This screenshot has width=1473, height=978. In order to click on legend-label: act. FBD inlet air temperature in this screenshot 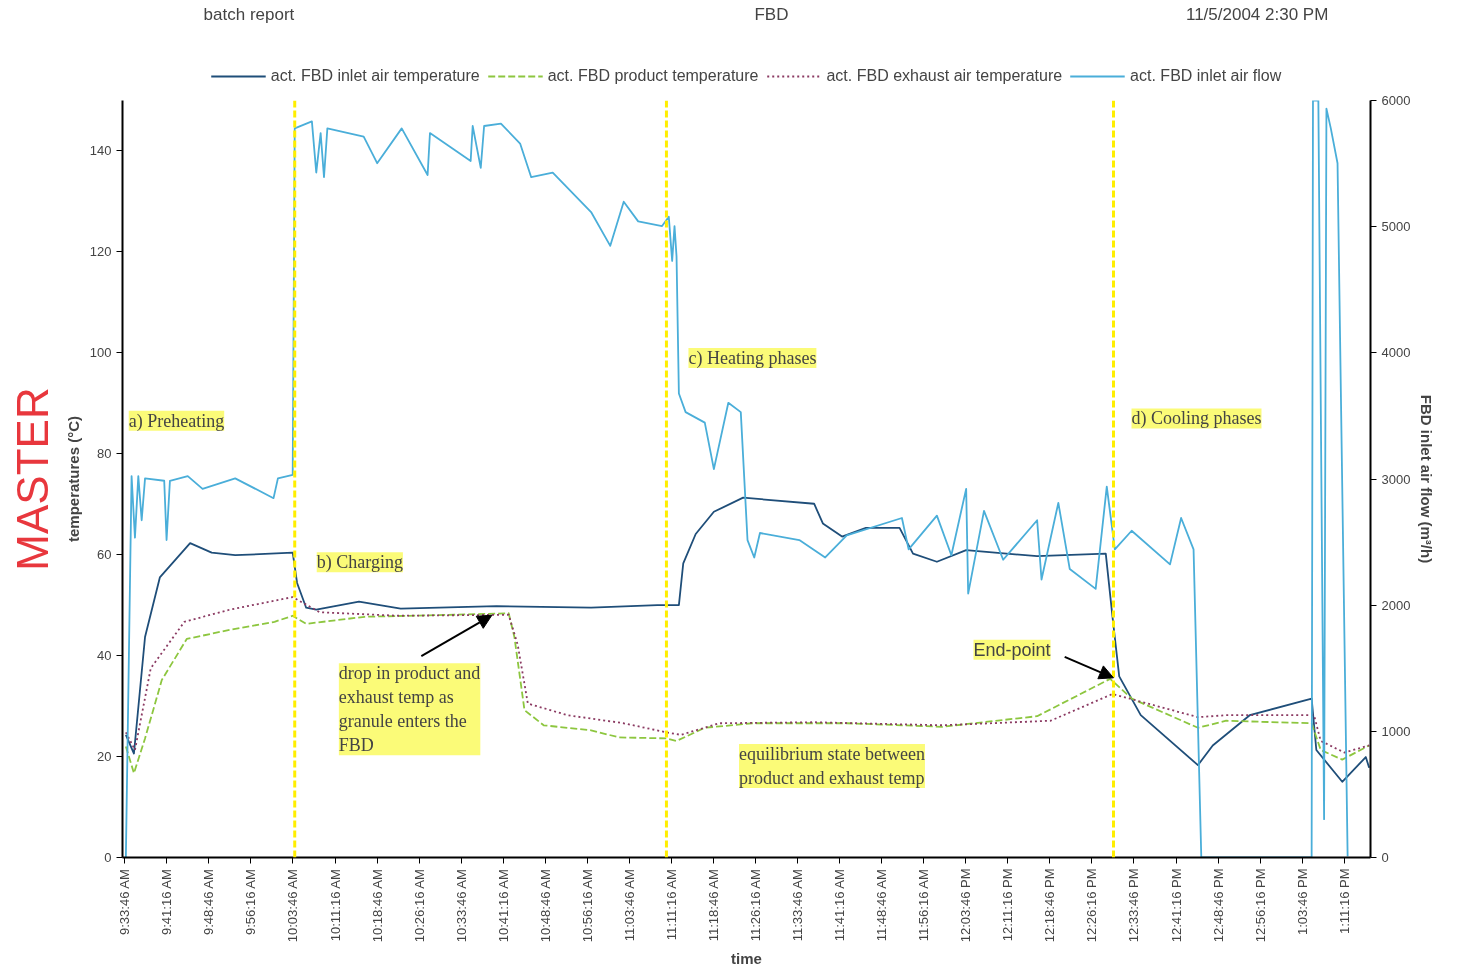, I will do `click(375, 76)`.